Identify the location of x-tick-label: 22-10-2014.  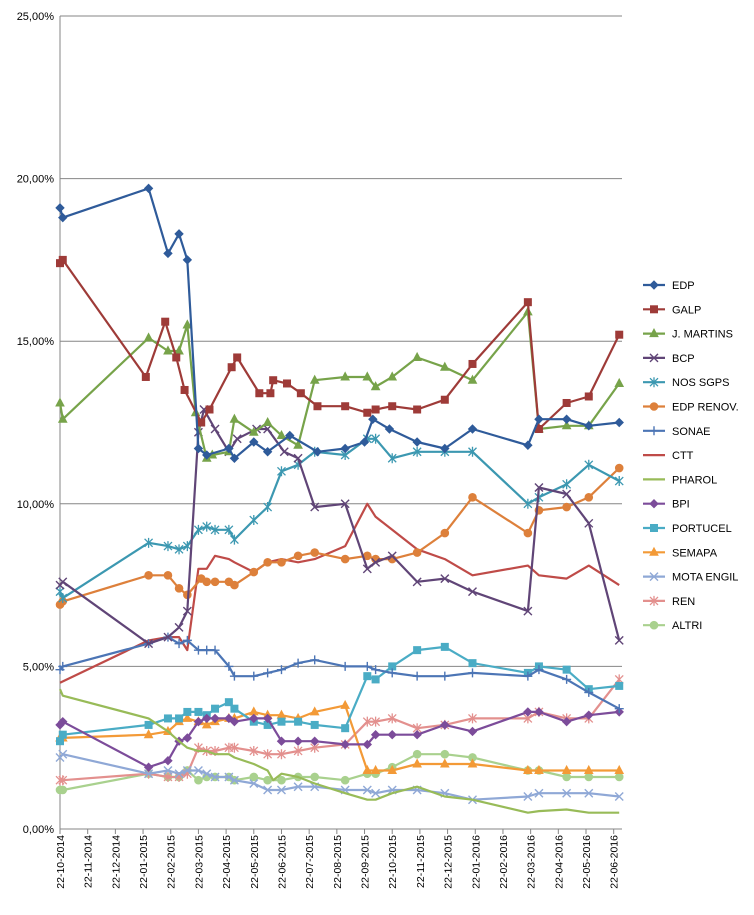
(61, 862).